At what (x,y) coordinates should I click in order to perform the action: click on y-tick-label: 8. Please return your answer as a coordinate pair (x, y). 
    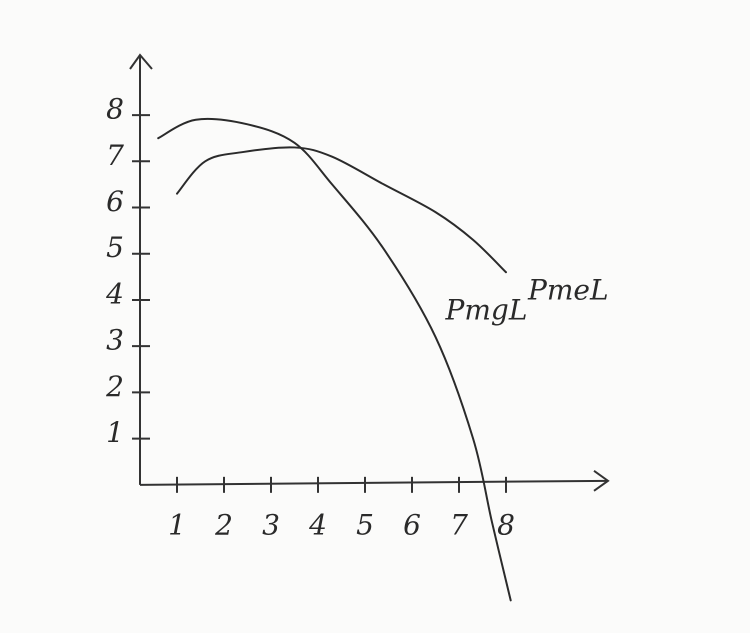
    Looking at the image, I should click on (115, 109).